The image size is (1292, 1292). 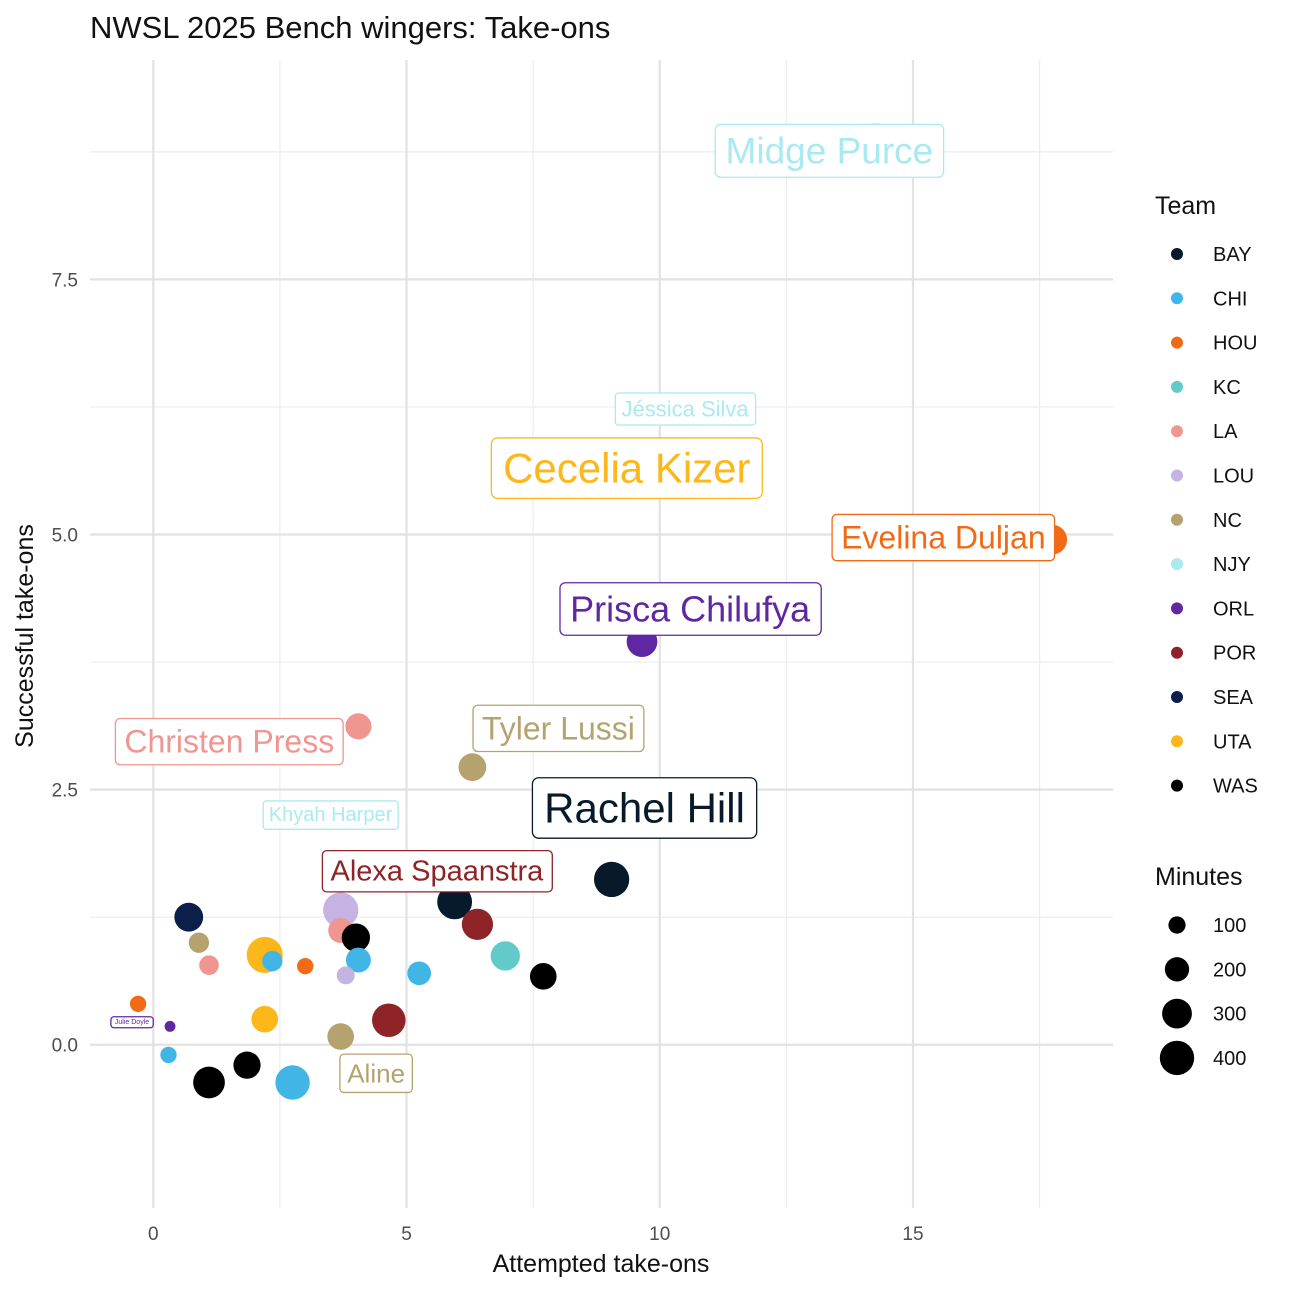 What do you see at coordinates (601, 1264) in the screenshot?
I see `x-axis-title: Attempted take-ons` at bounding box center [601, 1264].